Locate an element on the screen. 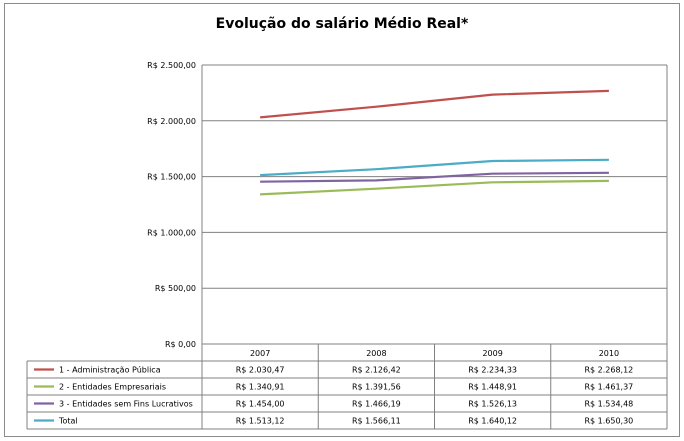 The image size is (684, 441). data-label: R$ 2.126,42 is located at coordinates (376, 370).